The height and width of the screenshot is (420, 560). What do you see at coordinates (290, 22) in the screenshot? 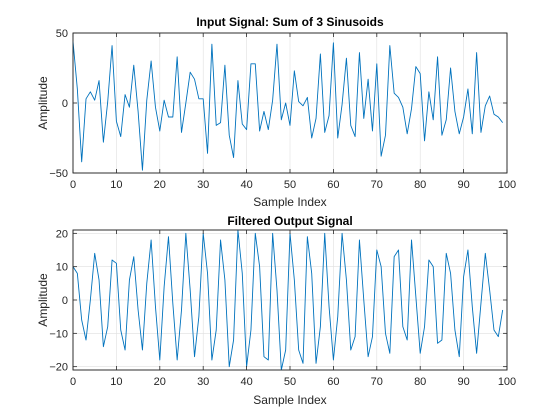
I see `chart-title: Input Signal: Sum of 3 Sinusoids` at bounding box center [290, 22].